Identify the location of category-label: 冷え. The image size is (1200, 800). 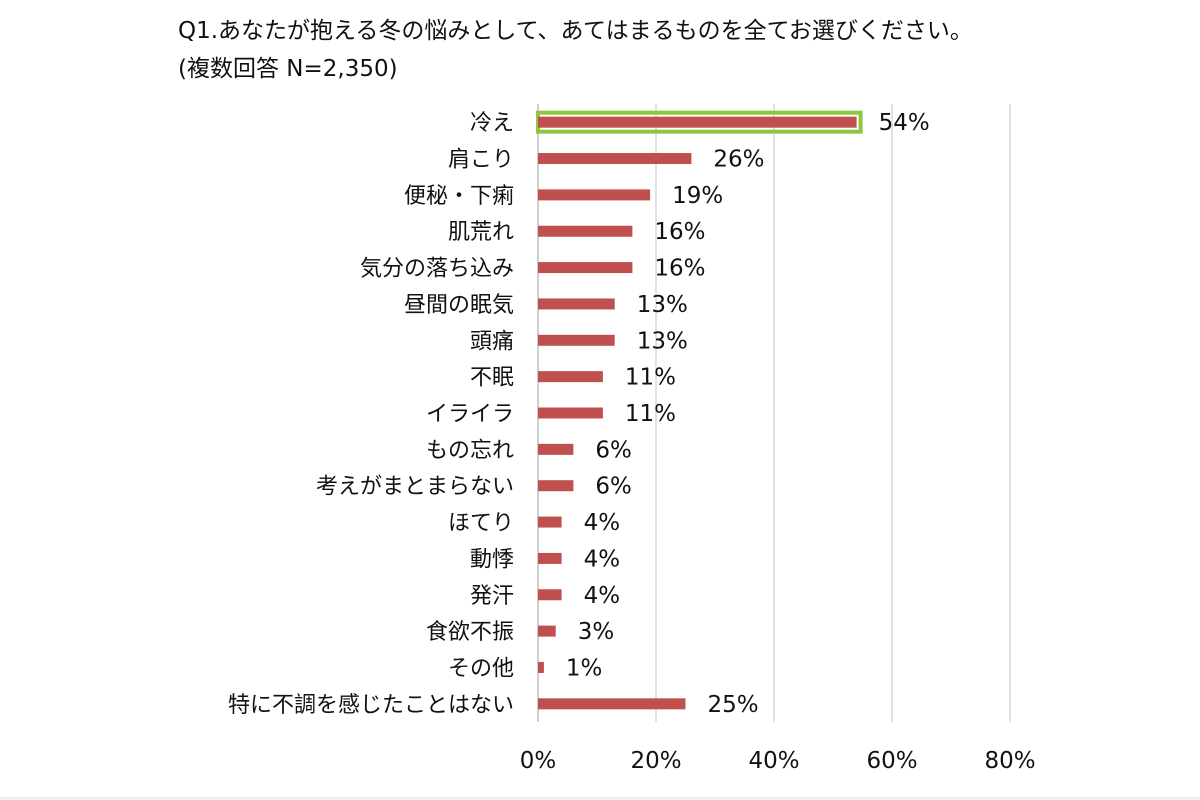
(492, 123).